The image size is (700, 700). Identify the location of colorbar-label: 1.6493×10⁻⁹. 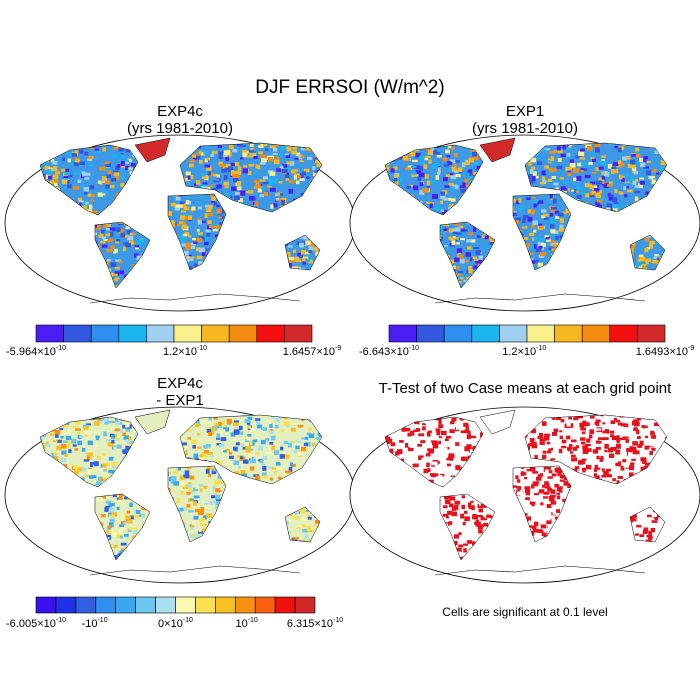
(665, 351).